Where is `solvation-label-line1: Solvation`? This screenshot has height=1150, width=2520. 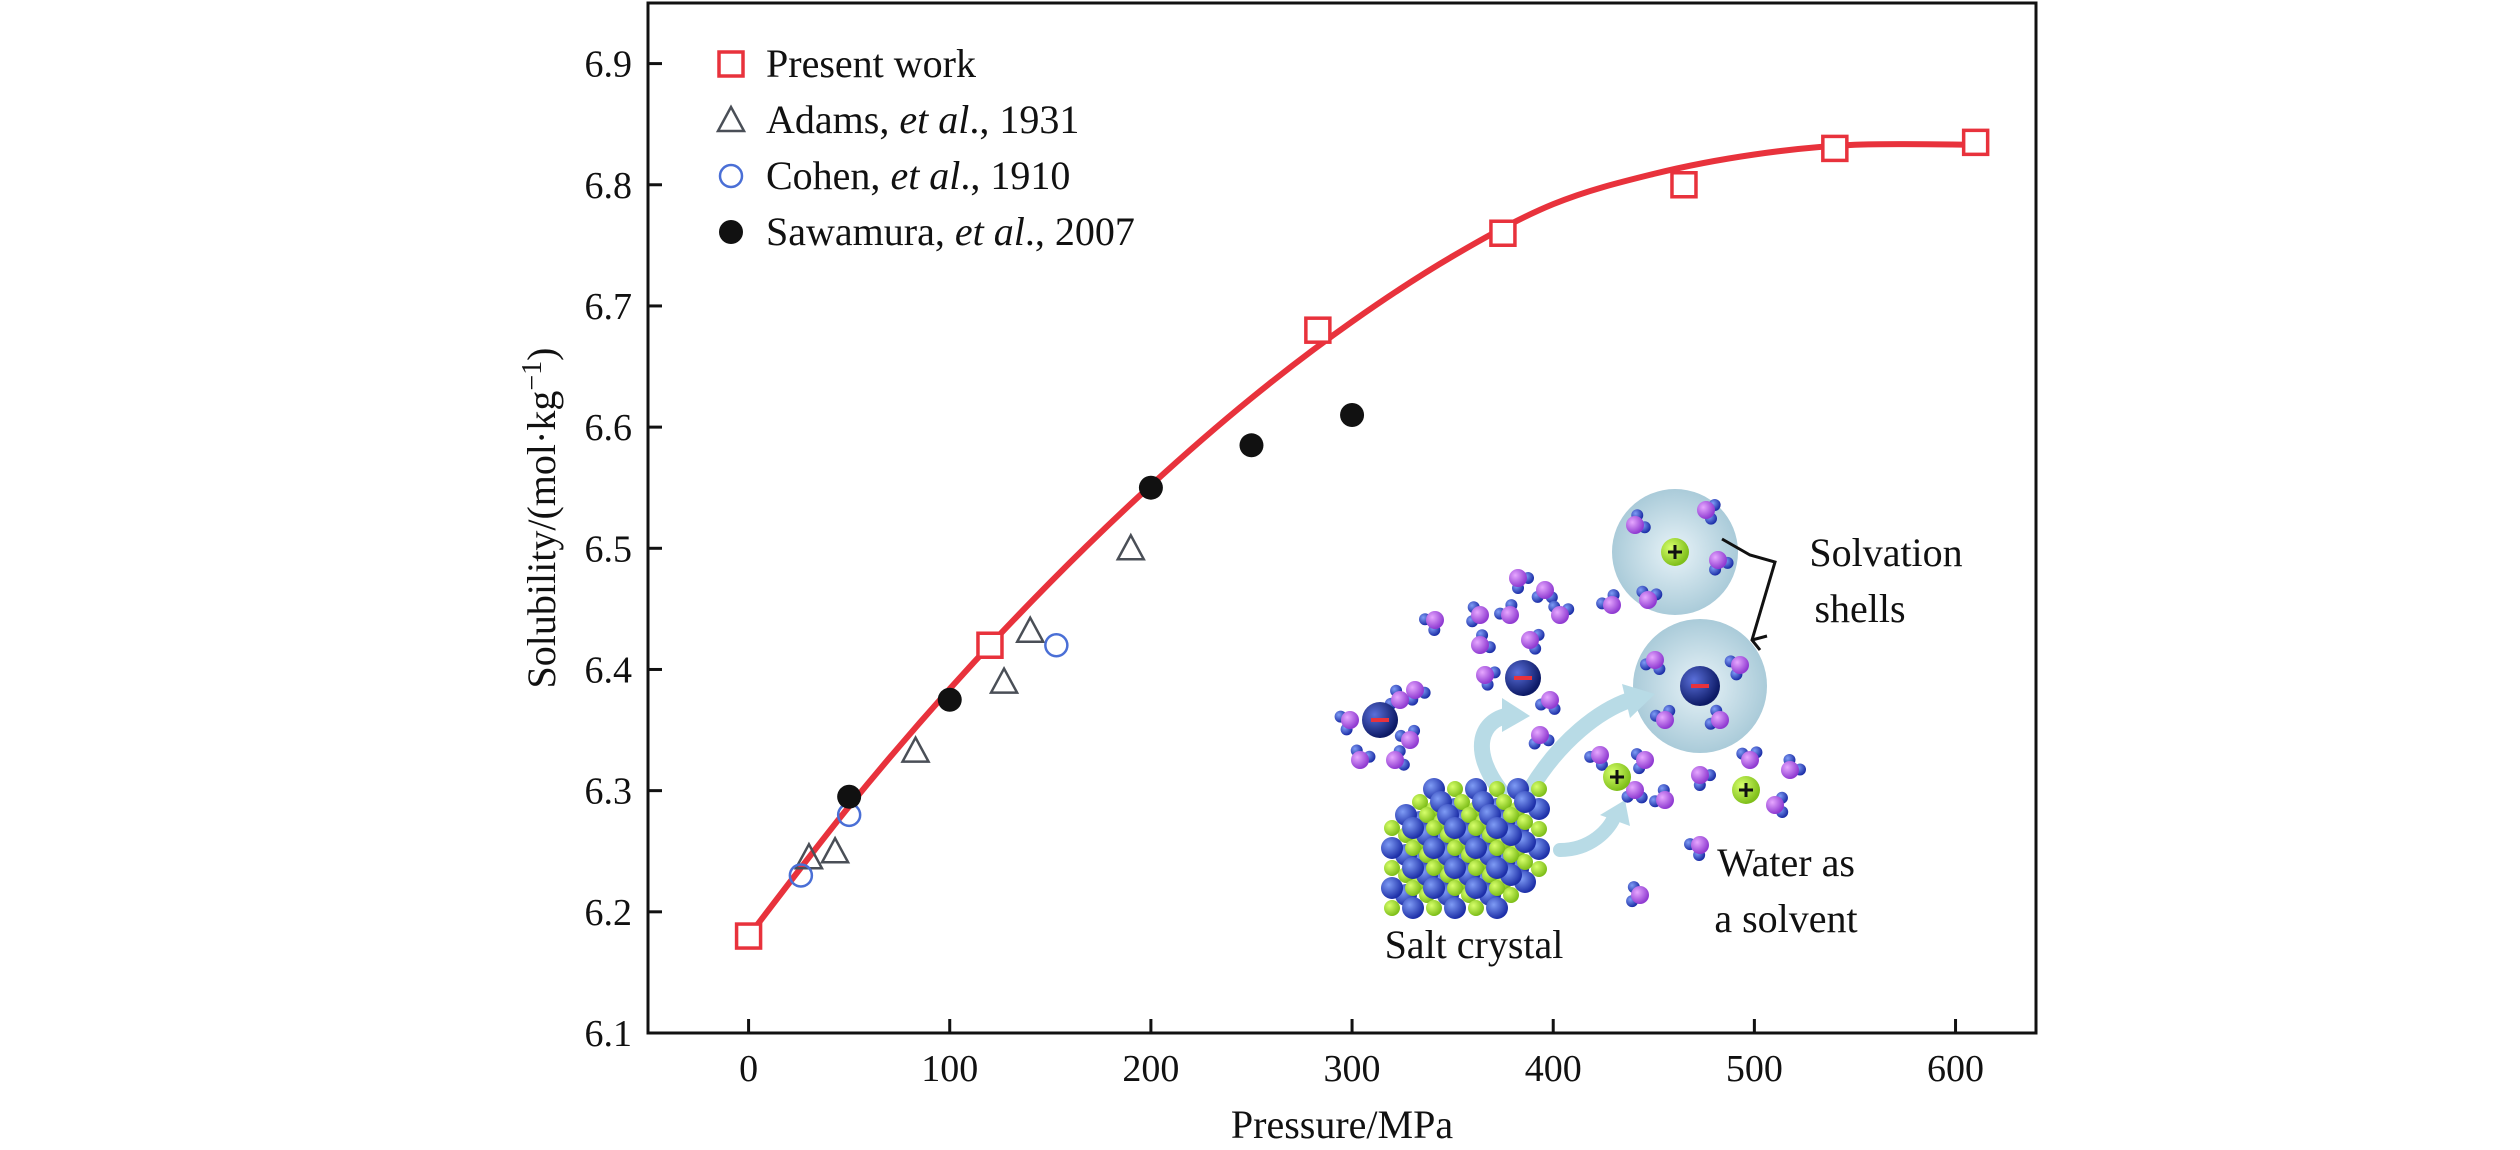
solvation-label-line1: Solvation is located at coordinates (1885, 552).